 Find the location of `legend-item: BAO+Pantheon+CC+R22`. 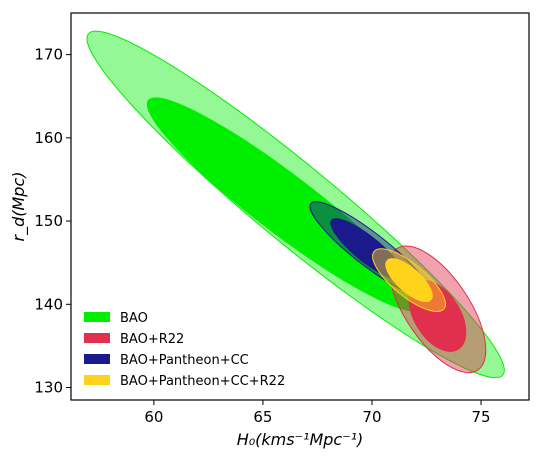

legend-item: BAO+Pantheon+CC+R22 is located at coordinates (184, 381).